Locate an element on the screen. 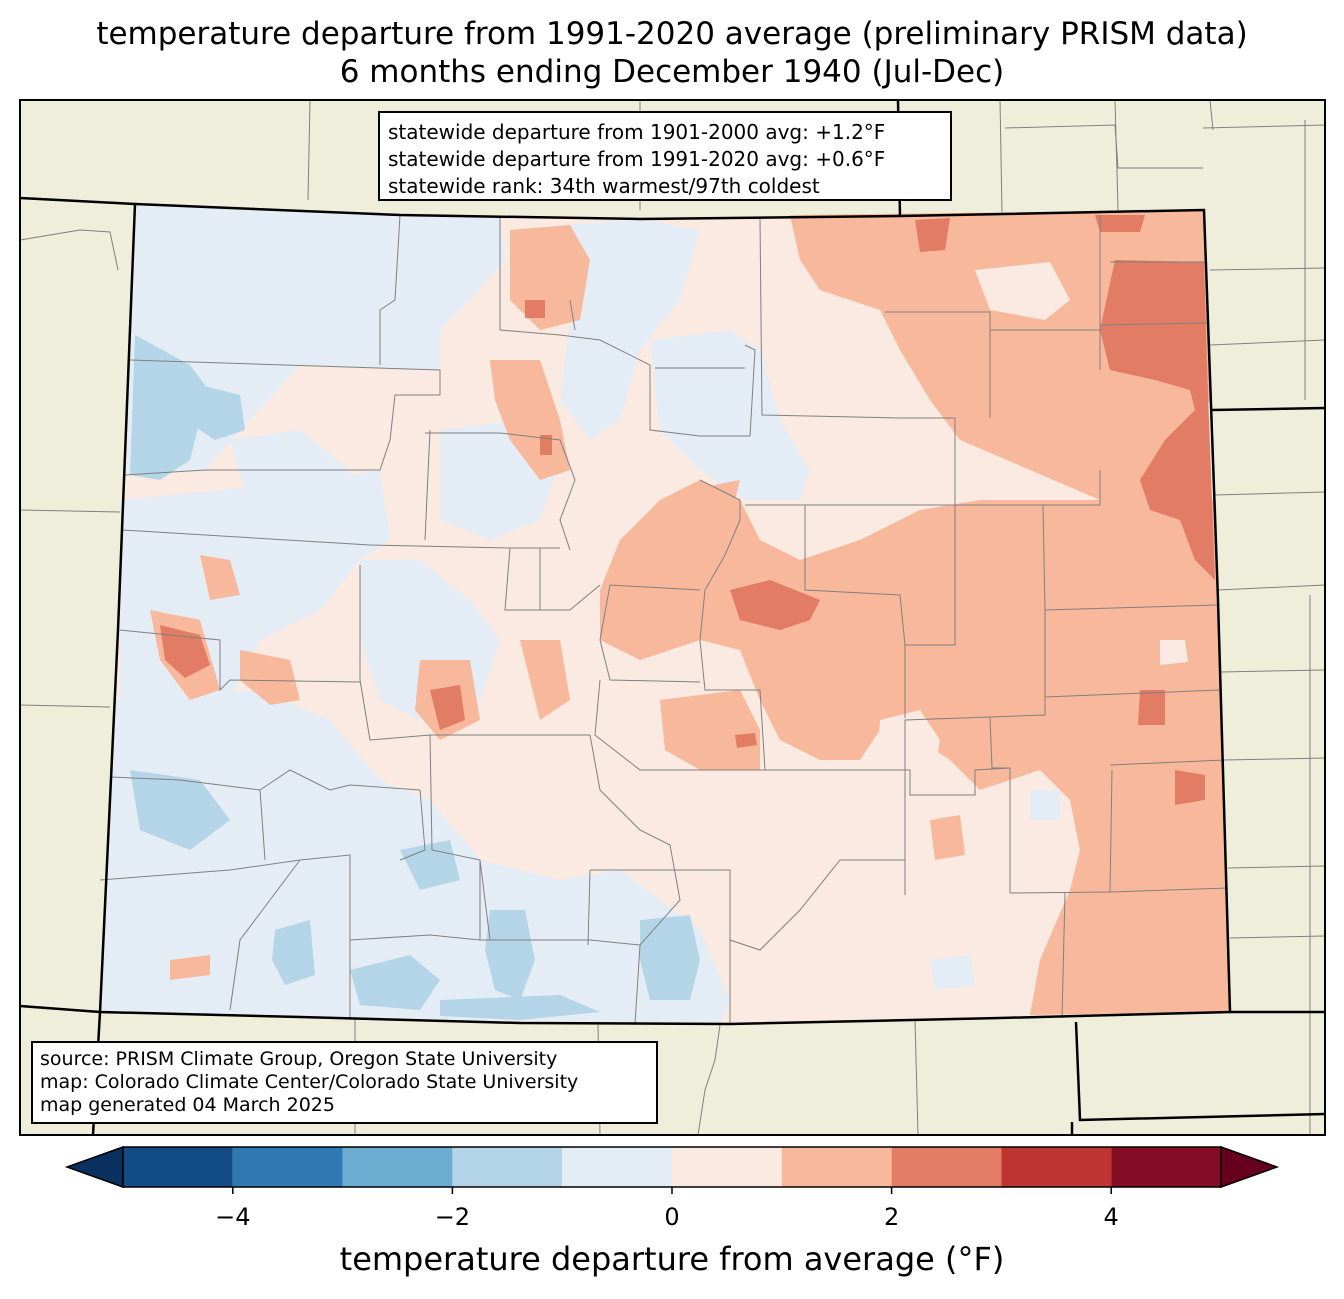 Image resolution: width=1344 pixels, height=1299 pixels. map-title-line2: 6 months ending December 1940 (Jul-Dec) is located at coordinates (672, 72).